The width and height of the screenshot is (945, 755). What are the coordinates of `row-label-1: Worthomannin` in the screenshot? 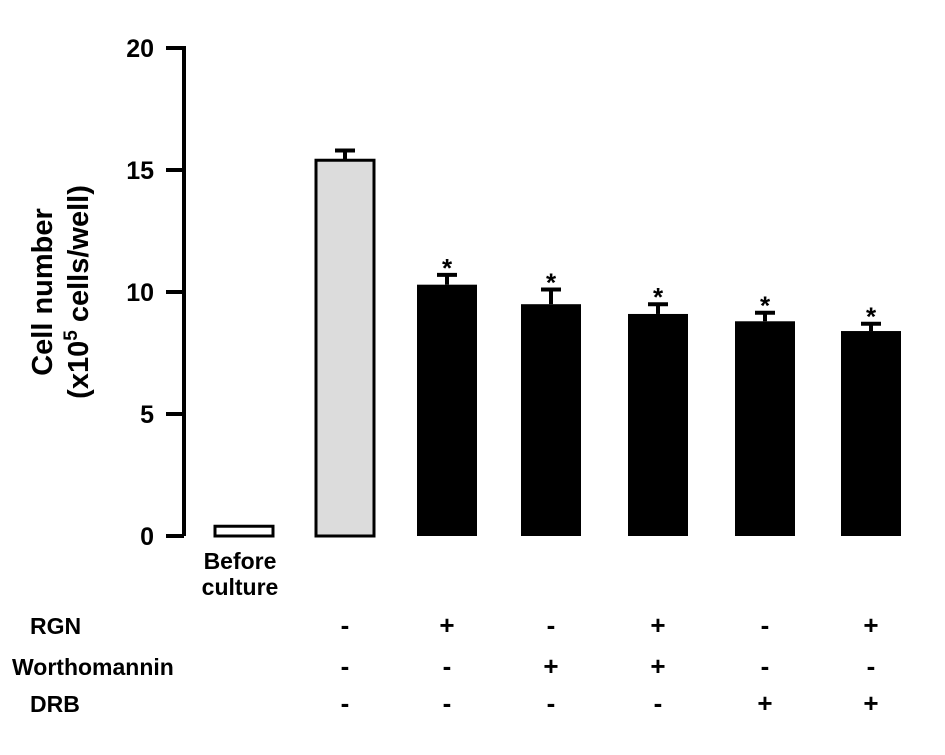 It's located at (93, 667).